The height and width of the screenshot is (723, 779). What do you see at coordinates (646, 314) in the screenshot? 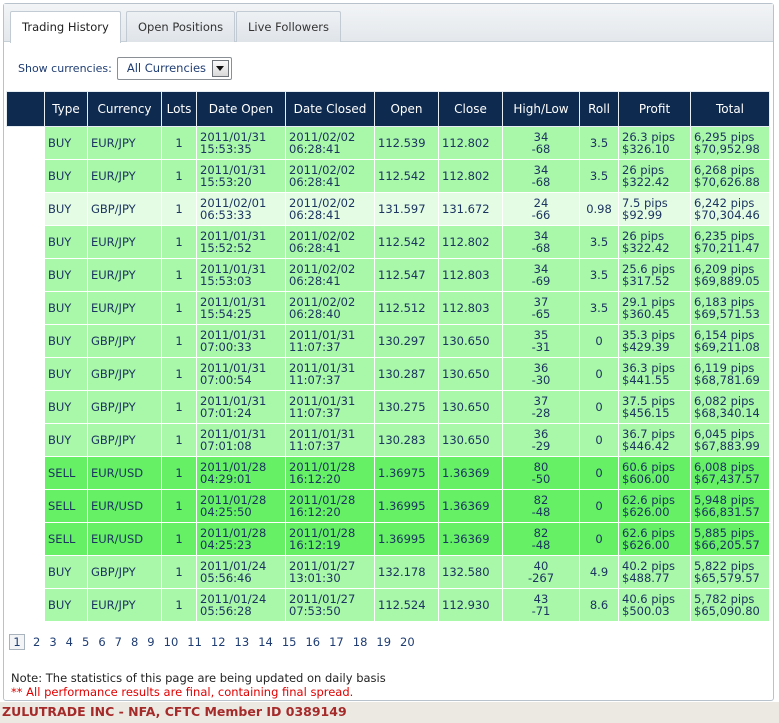
I see `cell-profit-profit-usd: $360.45` at bounding box center [646, 314].